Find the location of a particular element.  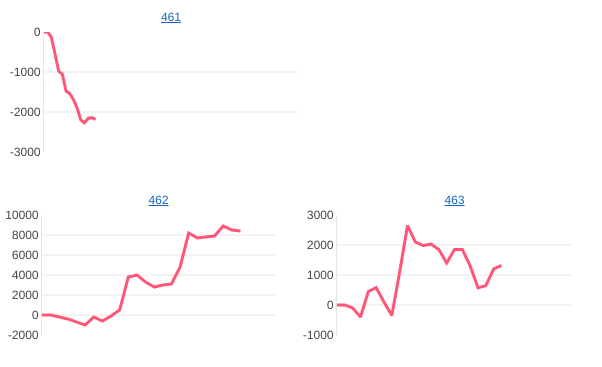

y-tick-label: 1000 is located at coordinates (320, 275).